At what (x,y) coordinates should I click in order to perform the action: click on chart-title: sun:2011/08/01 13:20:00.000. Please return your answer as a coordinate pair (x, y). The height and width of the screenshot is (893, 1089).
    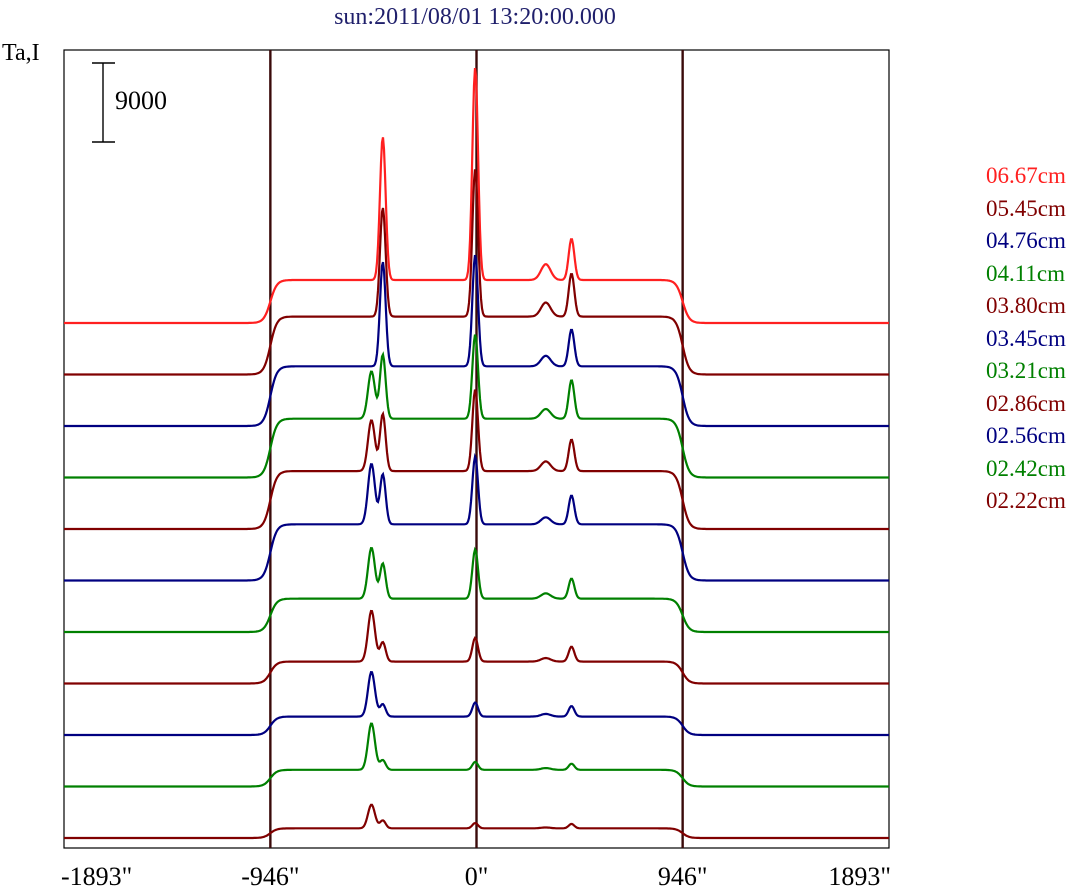
    Looking at the image, I should click on (475, 17).